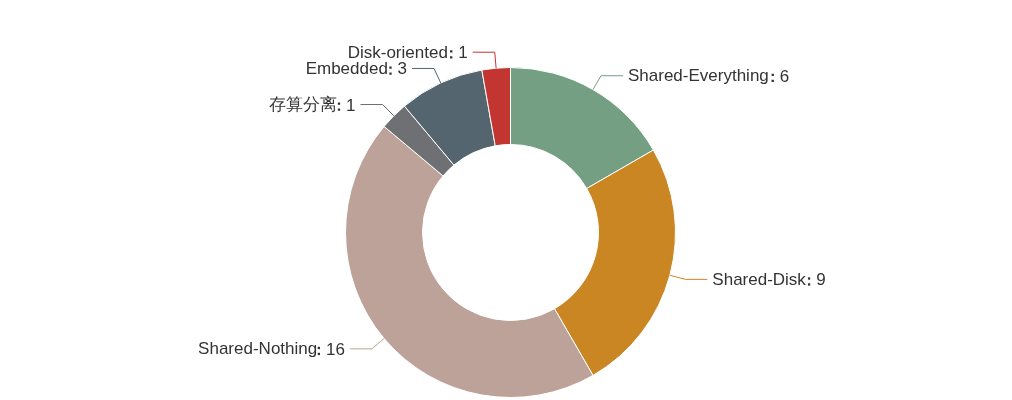  I want to click on data-label: 6, so click(784, 76).